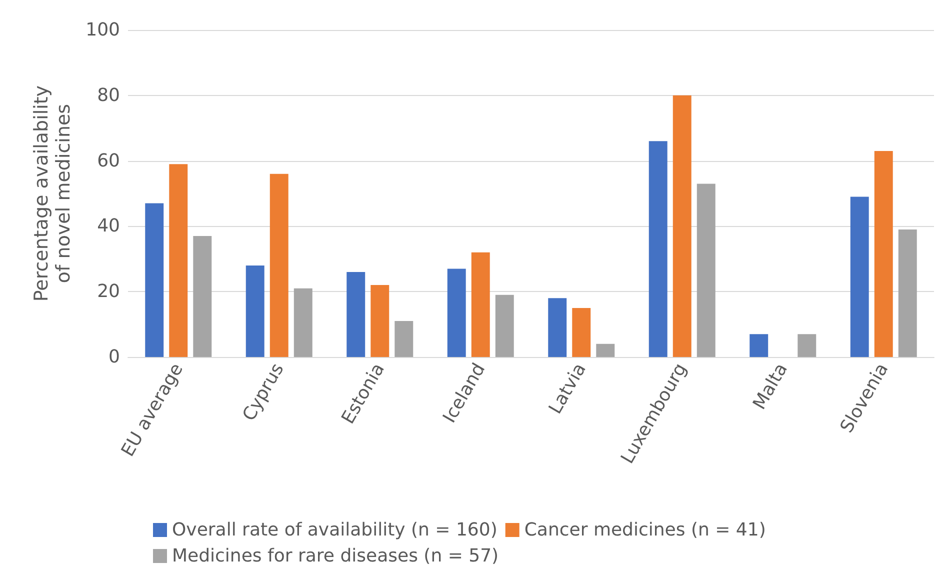  Describe the element at coordinates (52, 193) in the screenshot. I see `y-axis-title: Percentage availability of novel medicines` at that location.